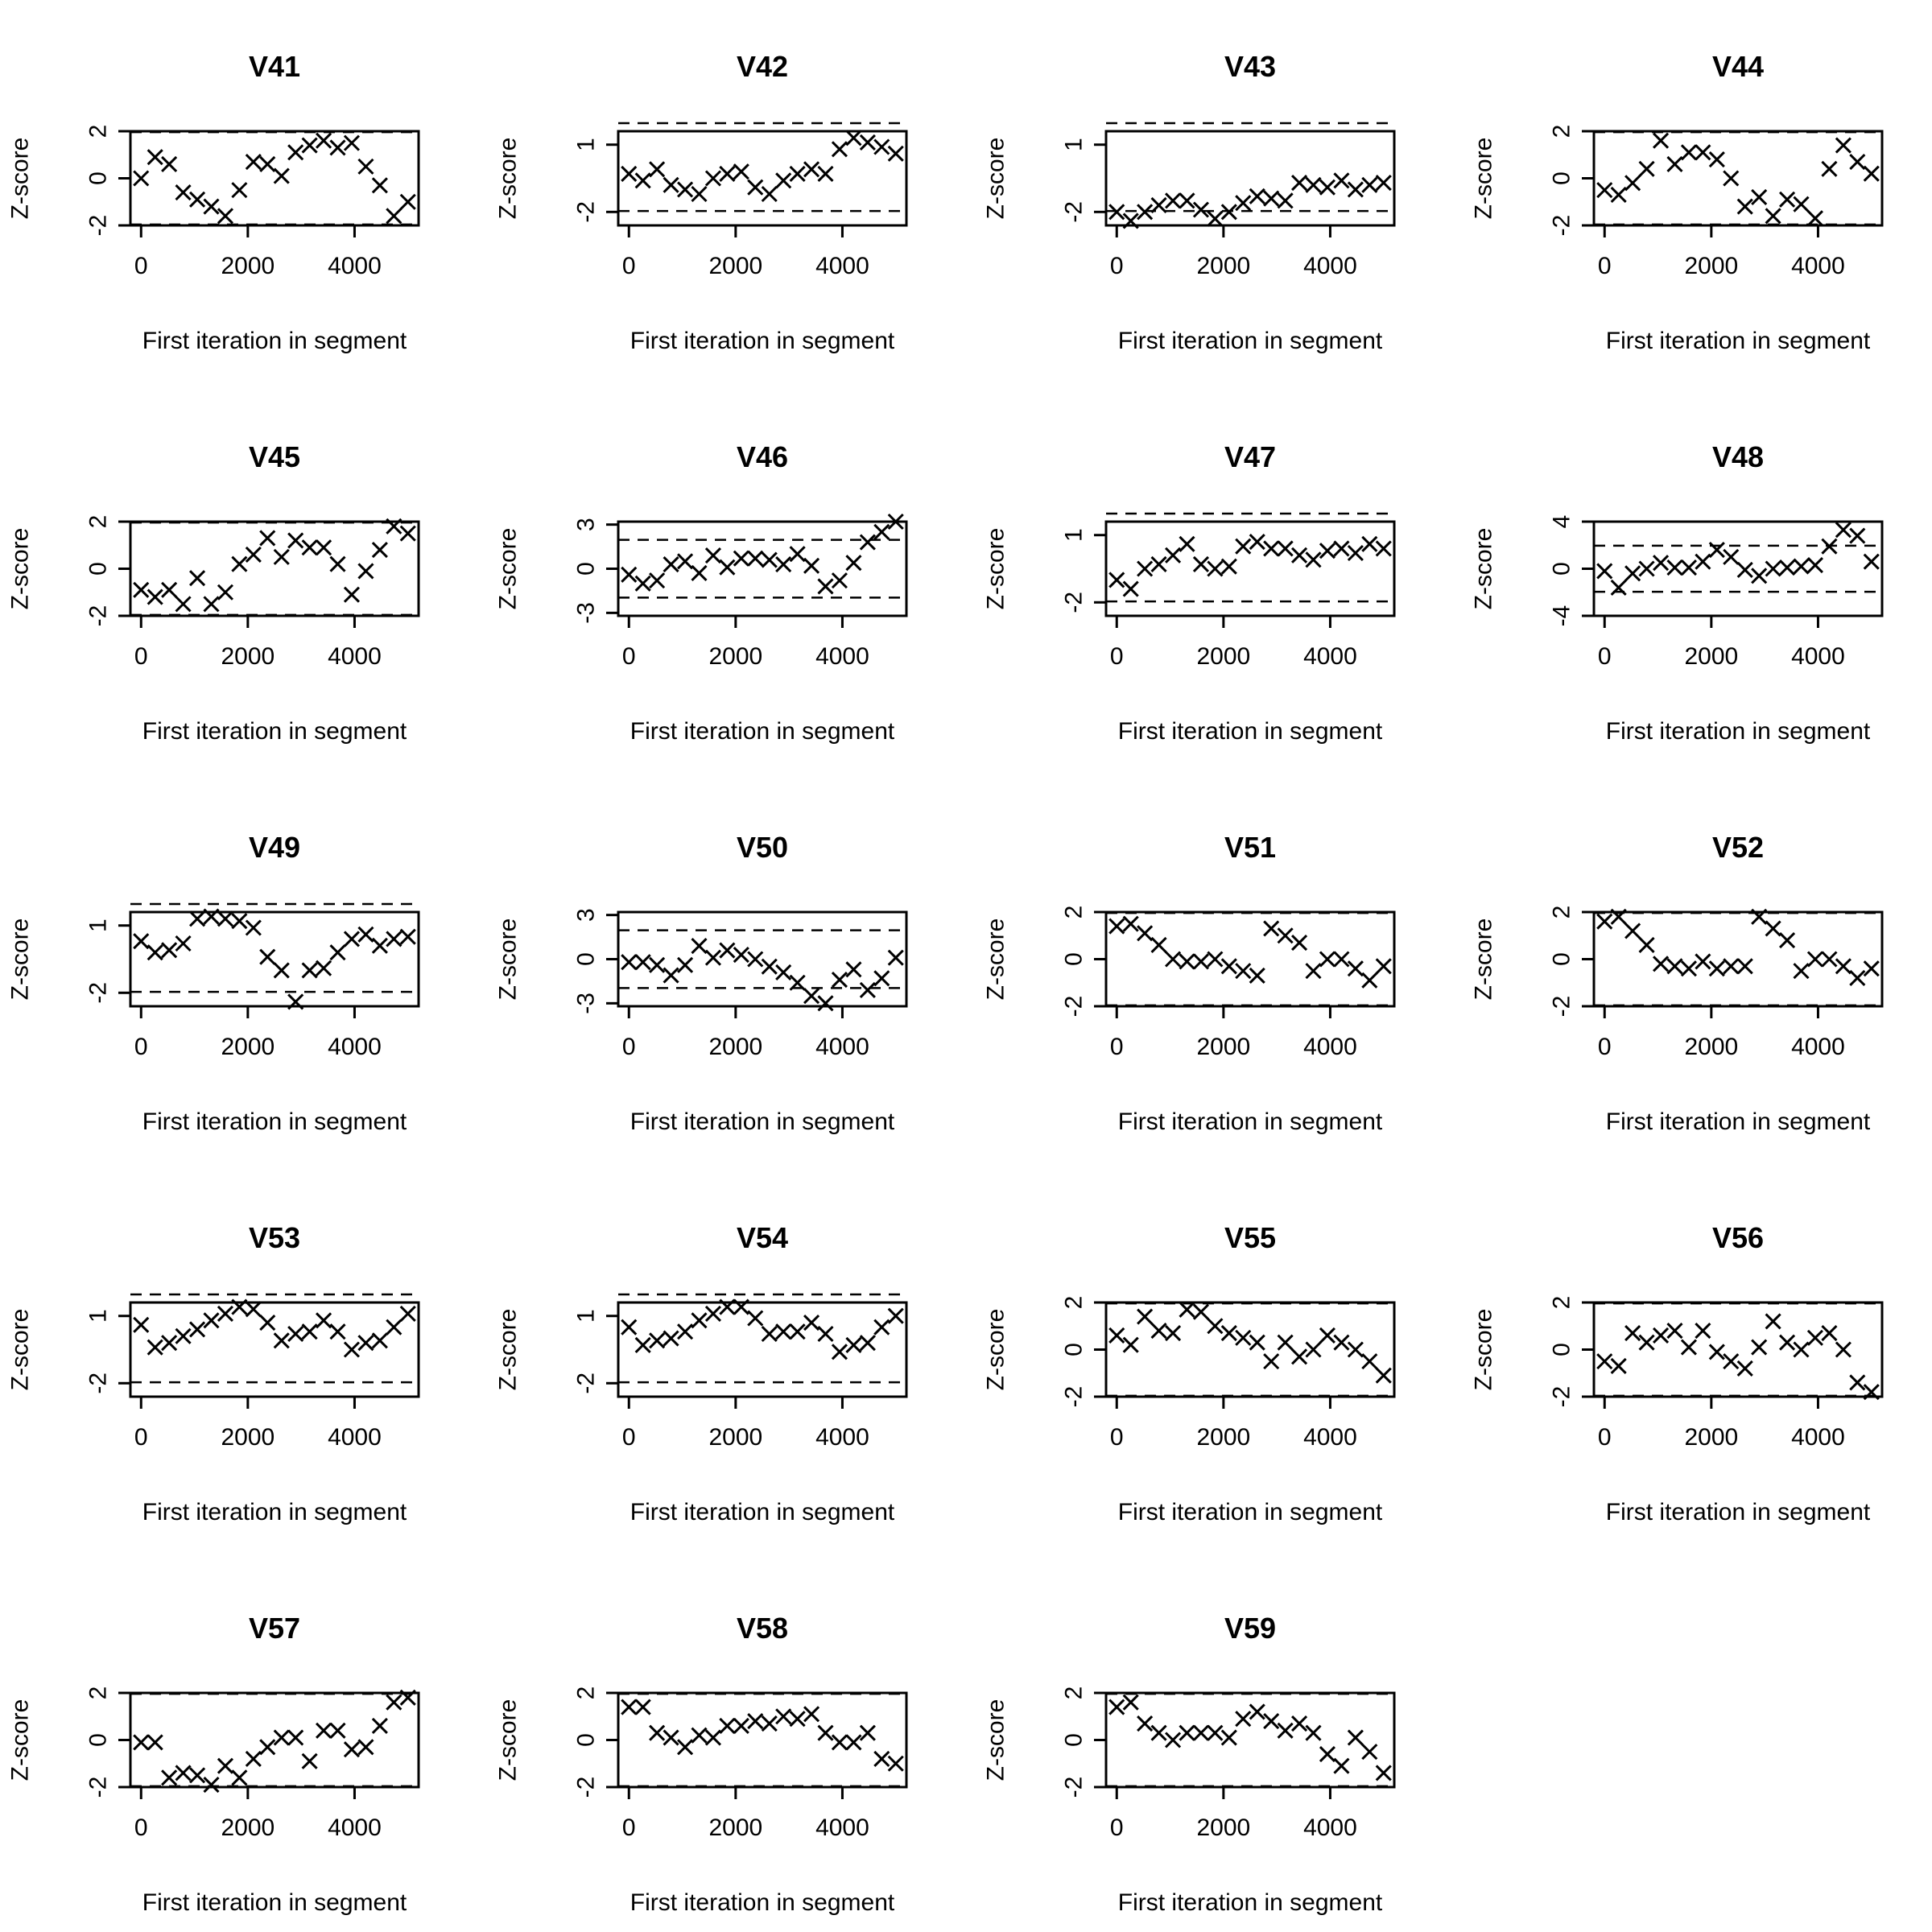 The height and width of the screenshot is (1932, 1932). I want to click on y-tick-label: 0, so click(1074, 1740).